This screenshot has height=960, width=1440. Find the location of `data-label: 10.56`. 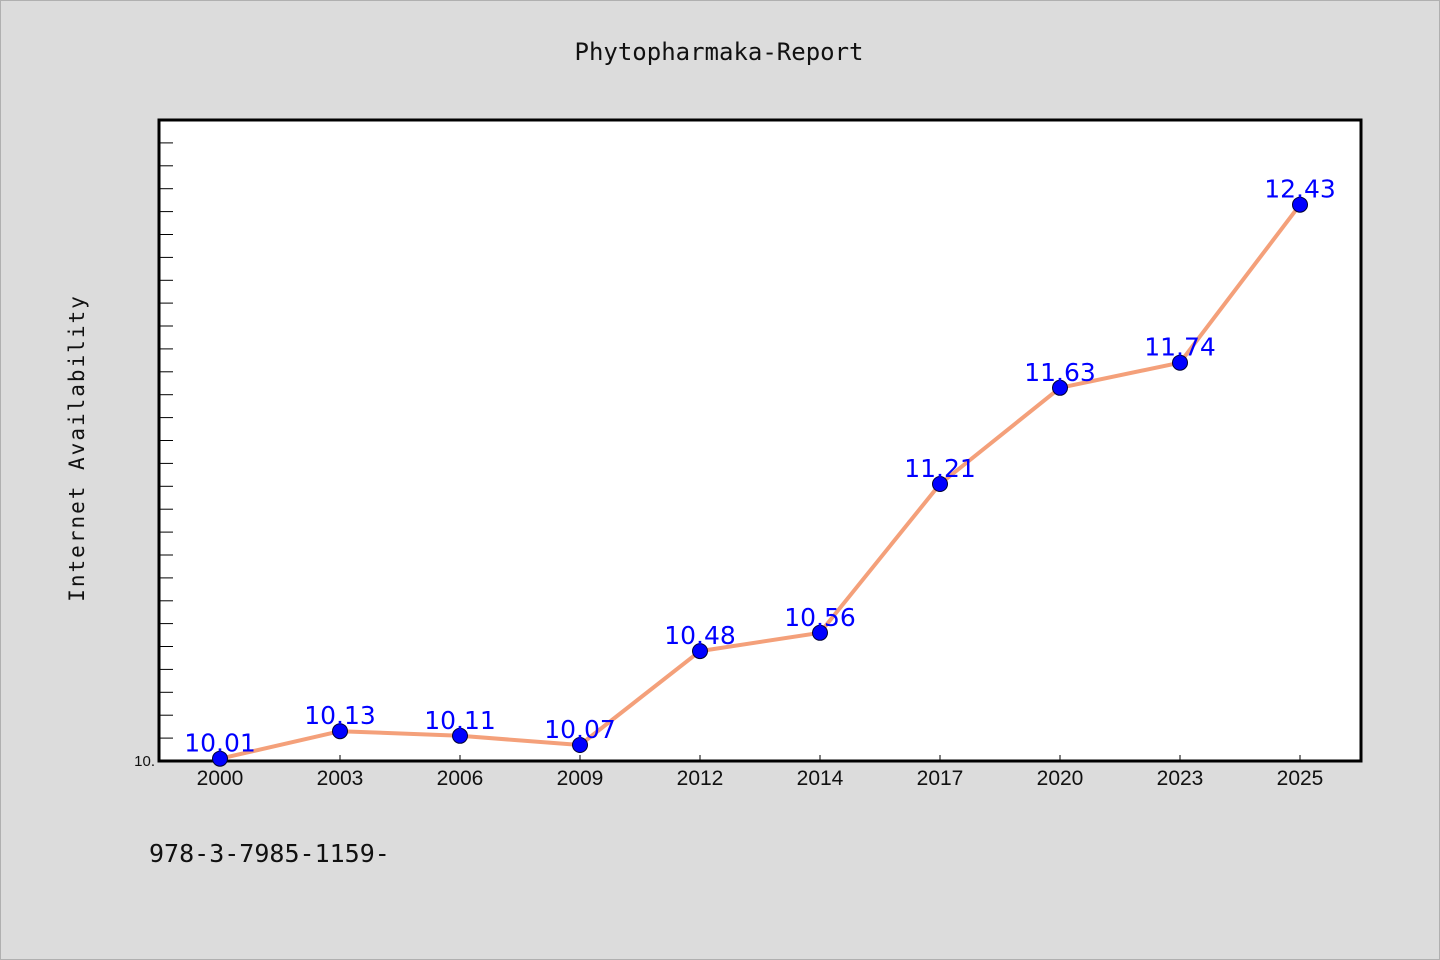

data-label: 10.56 is located at coordinates (820, 617).